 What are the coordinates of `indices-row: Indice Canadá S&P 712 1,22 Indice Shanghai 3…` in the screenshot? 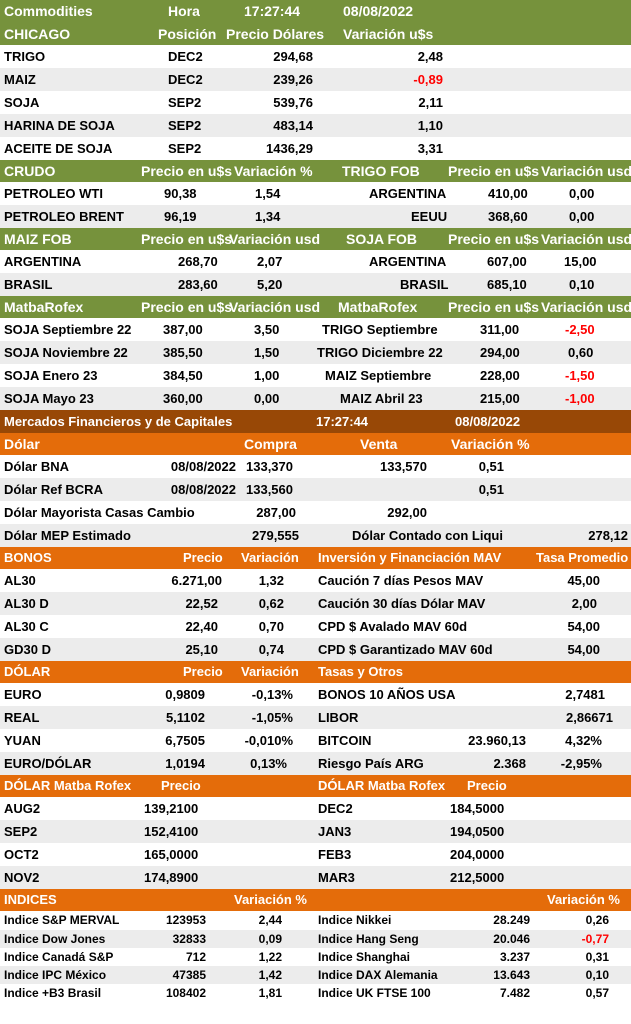 It's located at (315, 957).